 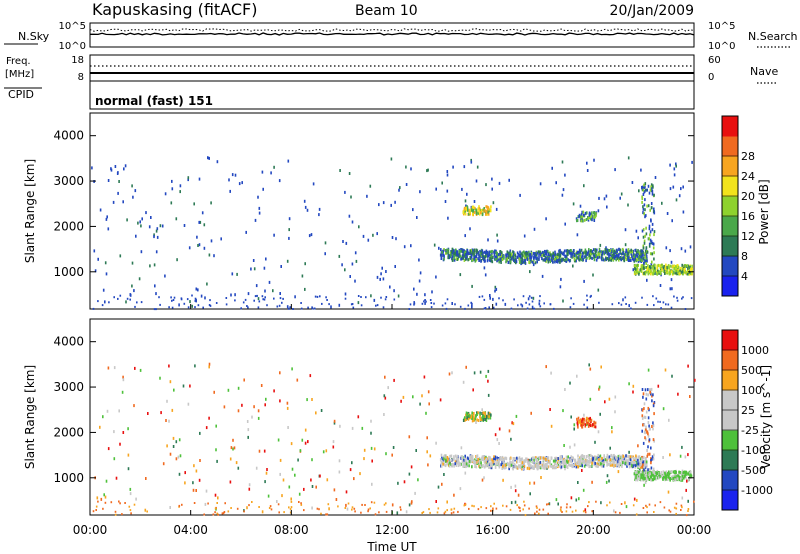 I want to click on colorbar-segment, so click(x=730, y=400).